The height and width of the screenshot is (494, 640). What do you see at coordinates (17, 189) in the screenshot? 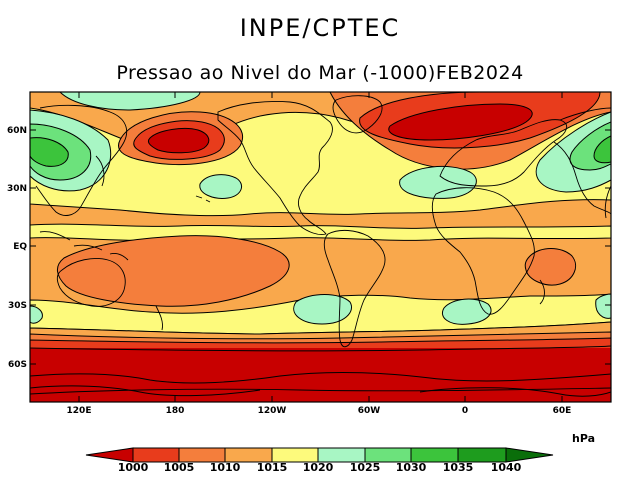
I see `lat-tick-label: 30N` at bounding box center [17, 189].